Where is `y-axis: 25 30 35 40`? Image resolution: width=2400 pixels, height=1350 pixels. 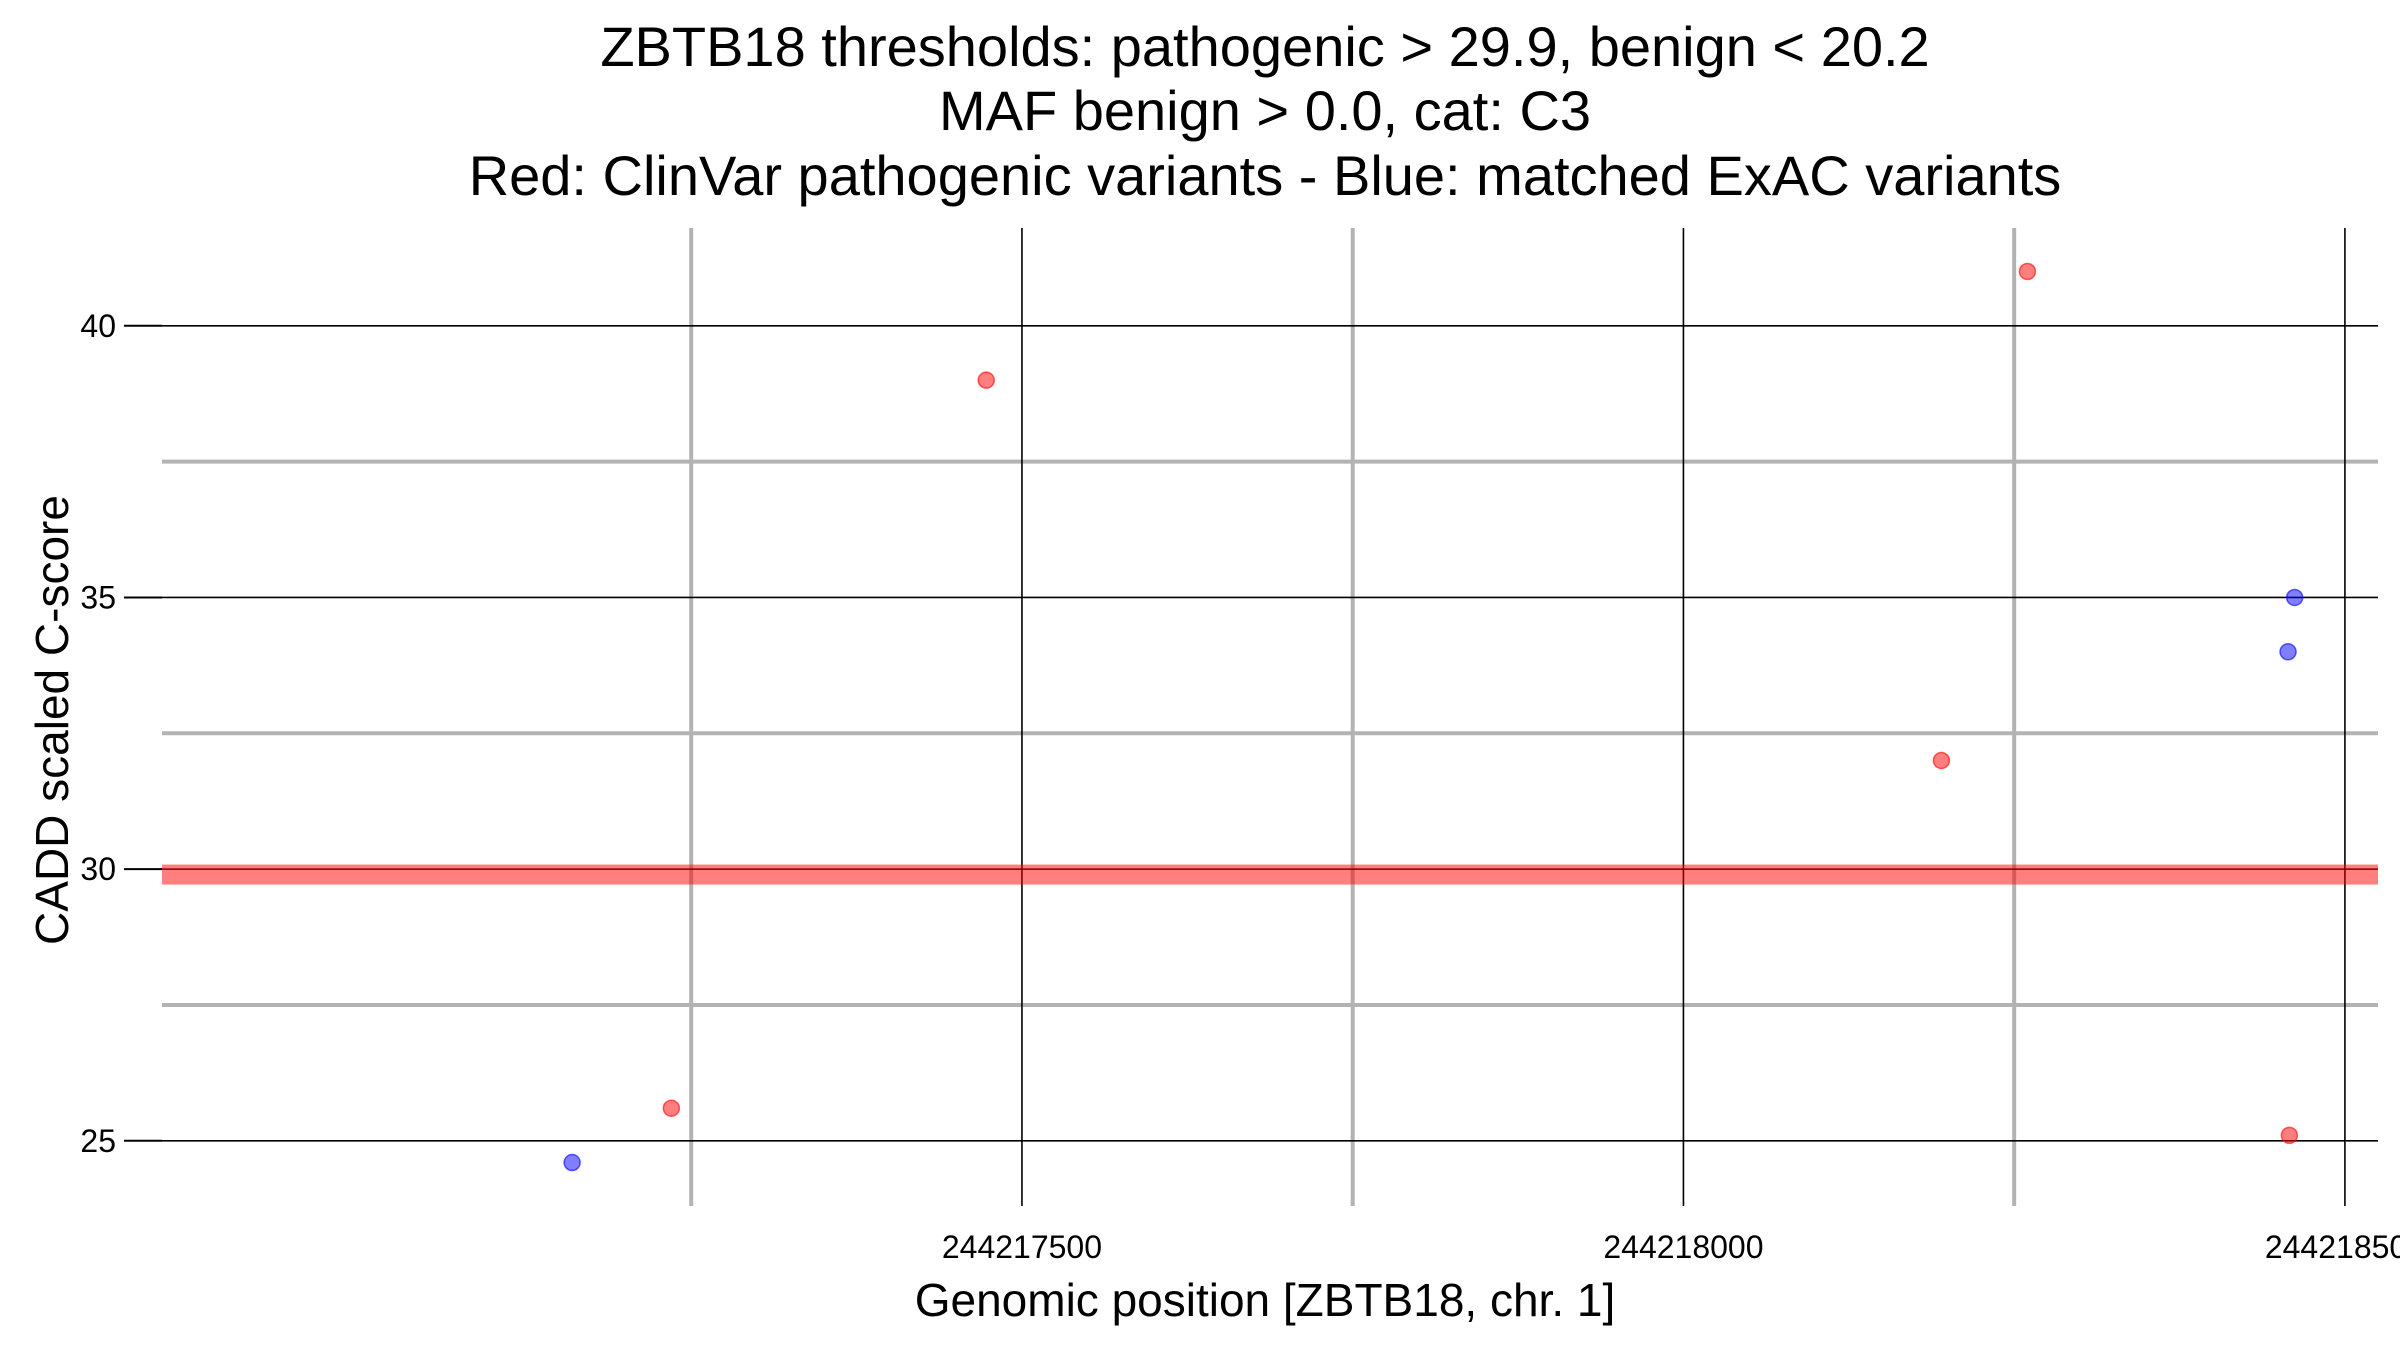
y-axis: 25 30 35 40 is located at coordinates (121, 733).